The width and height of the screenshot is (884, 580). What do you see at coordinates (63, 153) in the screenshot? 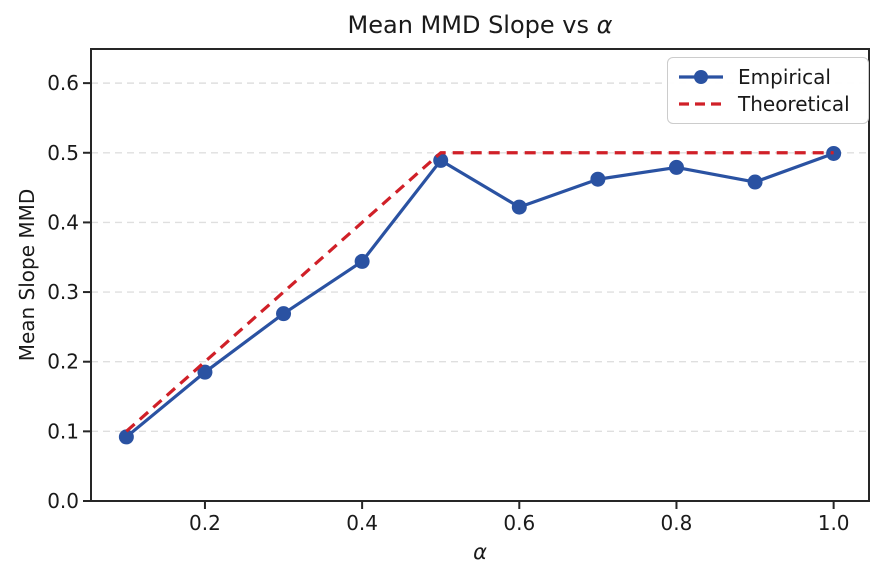
I see `y-tick-label: 0.5` at bounding box center [63, 153].